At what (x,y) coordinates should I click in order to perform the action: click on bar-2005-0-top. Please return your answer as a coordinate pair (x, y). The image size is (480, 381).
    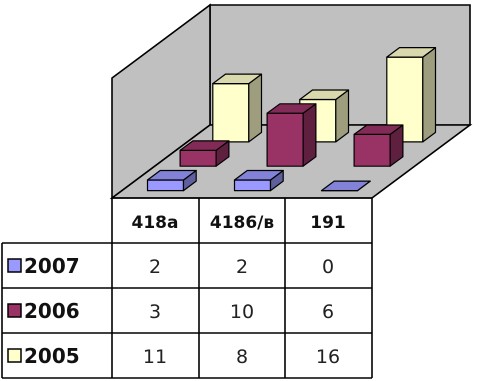
    Looking at the image, I should click on (237, 79).